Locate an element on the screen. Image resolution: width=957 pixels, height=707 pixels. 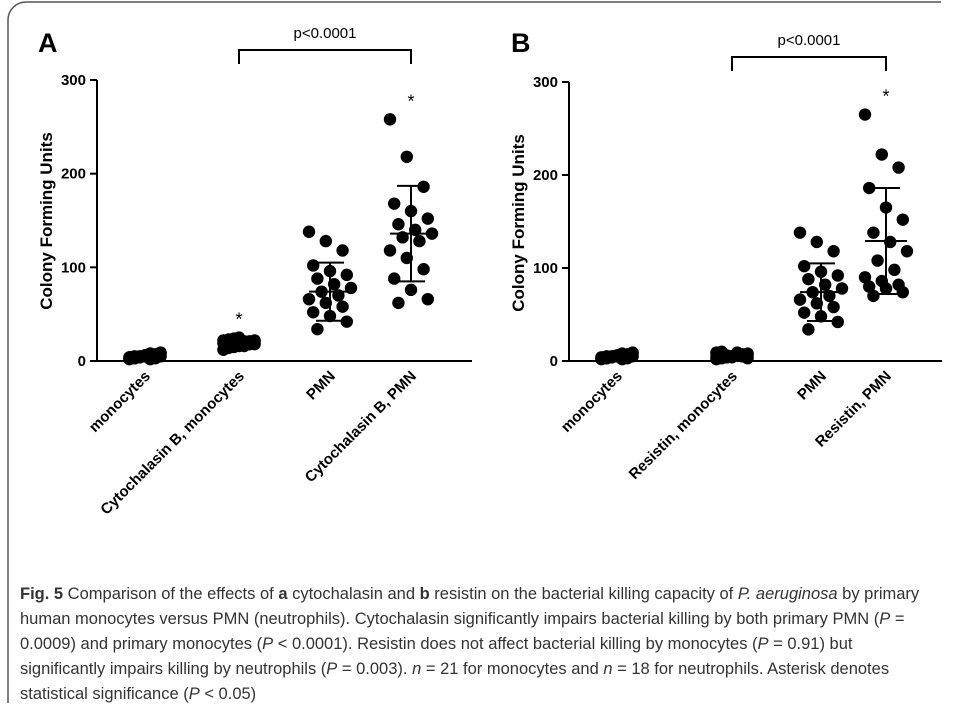
stars-a: ** is located at coordinates (324, 210).